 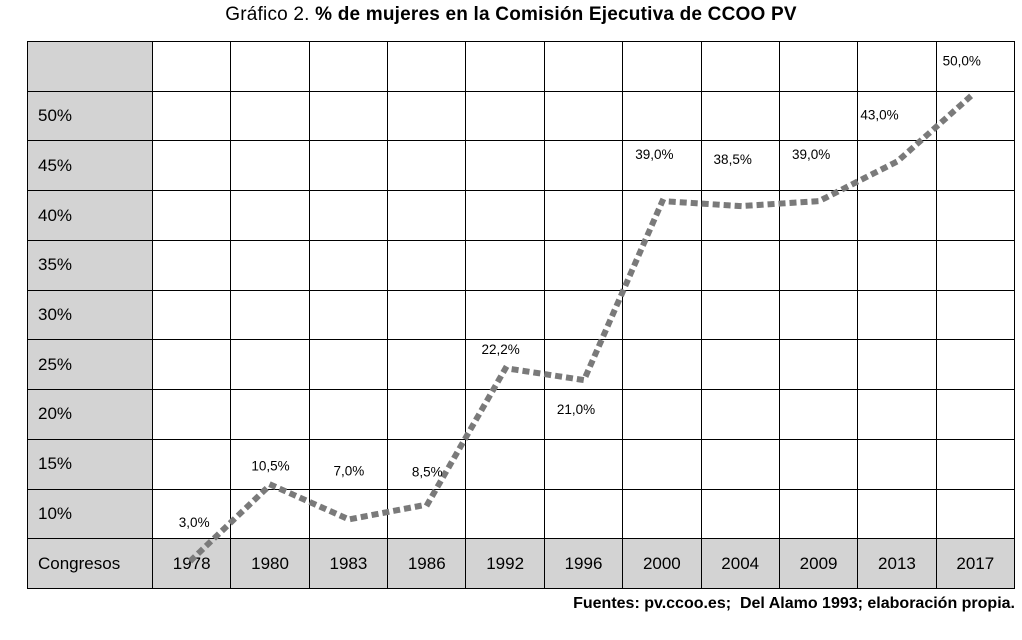 I want to click on x-axis-label: 2009, so click(x=819, y=564).